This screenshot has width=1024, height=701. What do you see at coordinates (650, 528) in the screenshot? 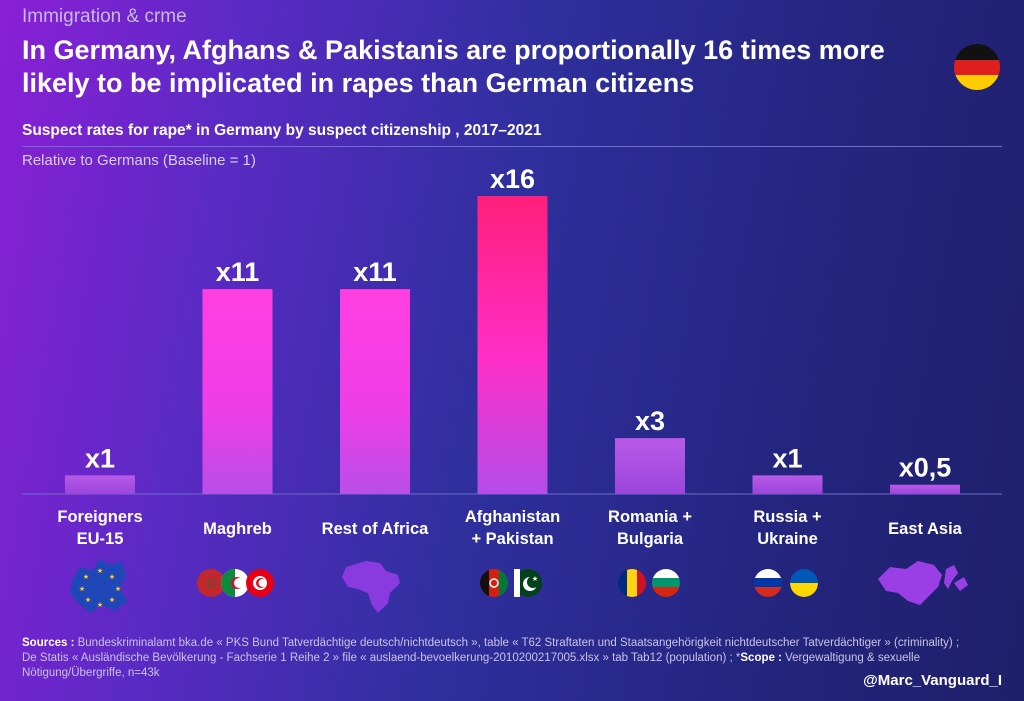
I see `category-label-4: Romania + Bulgaria` at bounding box center [650, 528].